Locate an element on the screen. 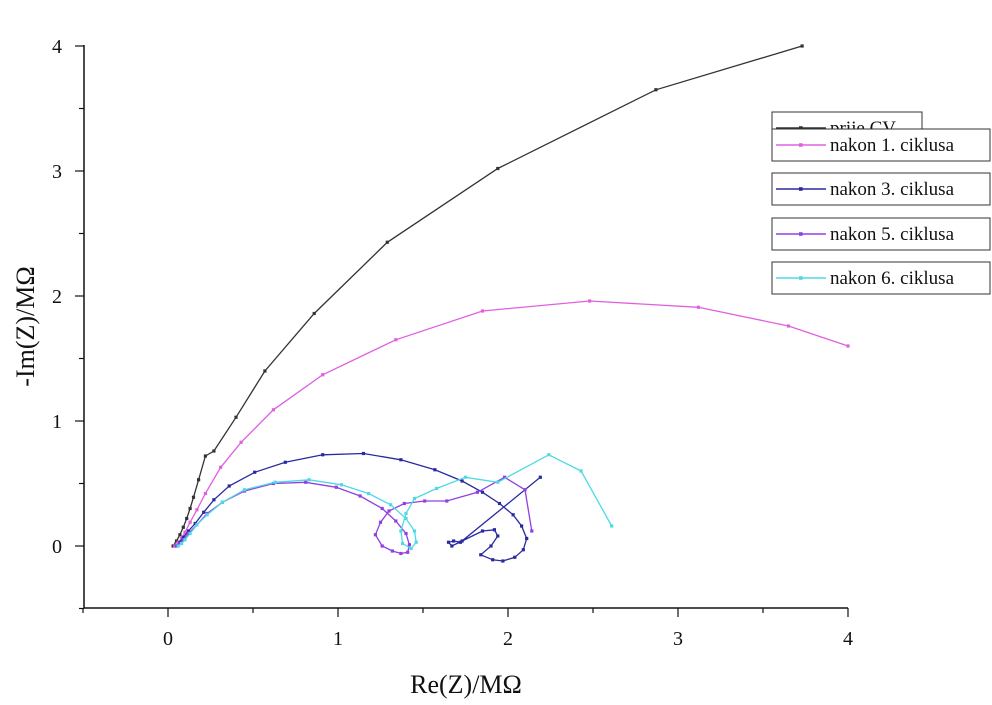 This screenshot has width=992, height=705. legend-item: nakon 1. ciklusa is located at coordinates (881, 145).